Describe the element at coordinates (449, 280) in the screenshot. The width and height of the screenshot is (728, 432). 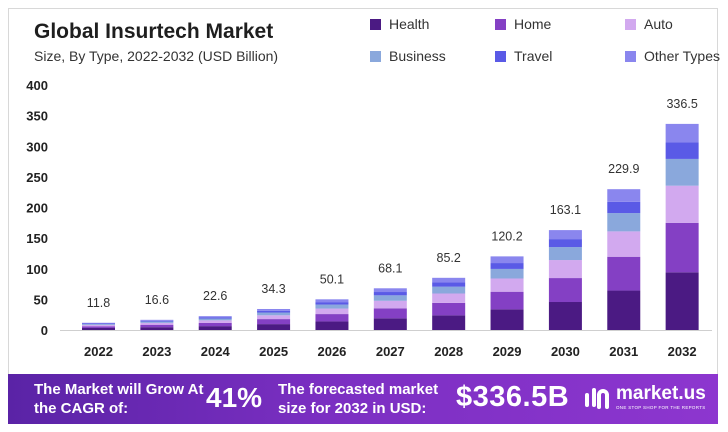
I see `bar-segment-other-types-2028` at that location.